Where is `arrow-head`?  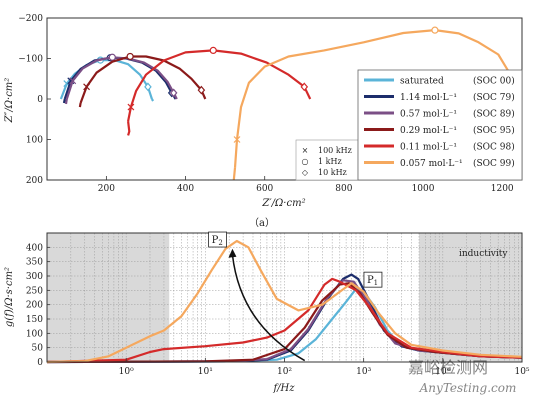
arrow-head is located at coordinates (232, 253).